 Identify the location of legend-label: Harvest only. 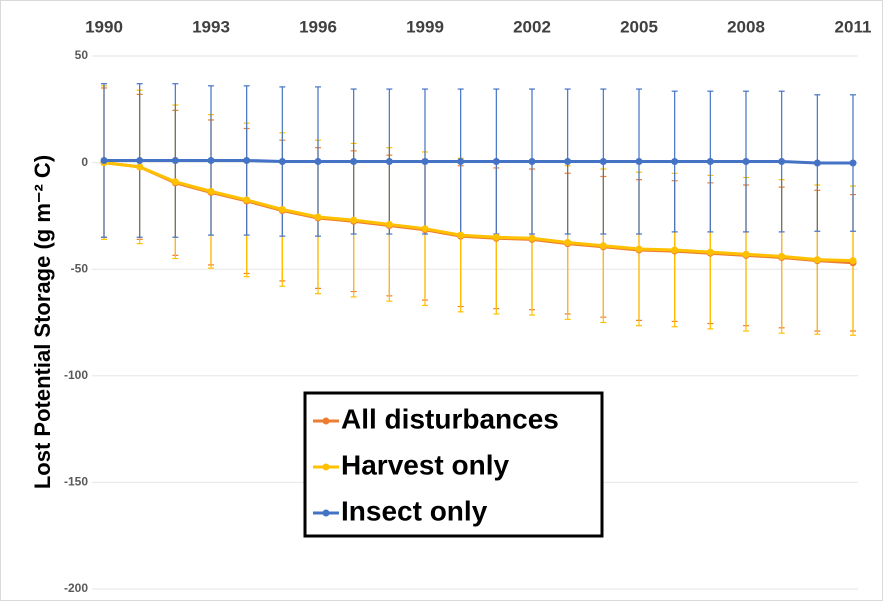
(425, 464).